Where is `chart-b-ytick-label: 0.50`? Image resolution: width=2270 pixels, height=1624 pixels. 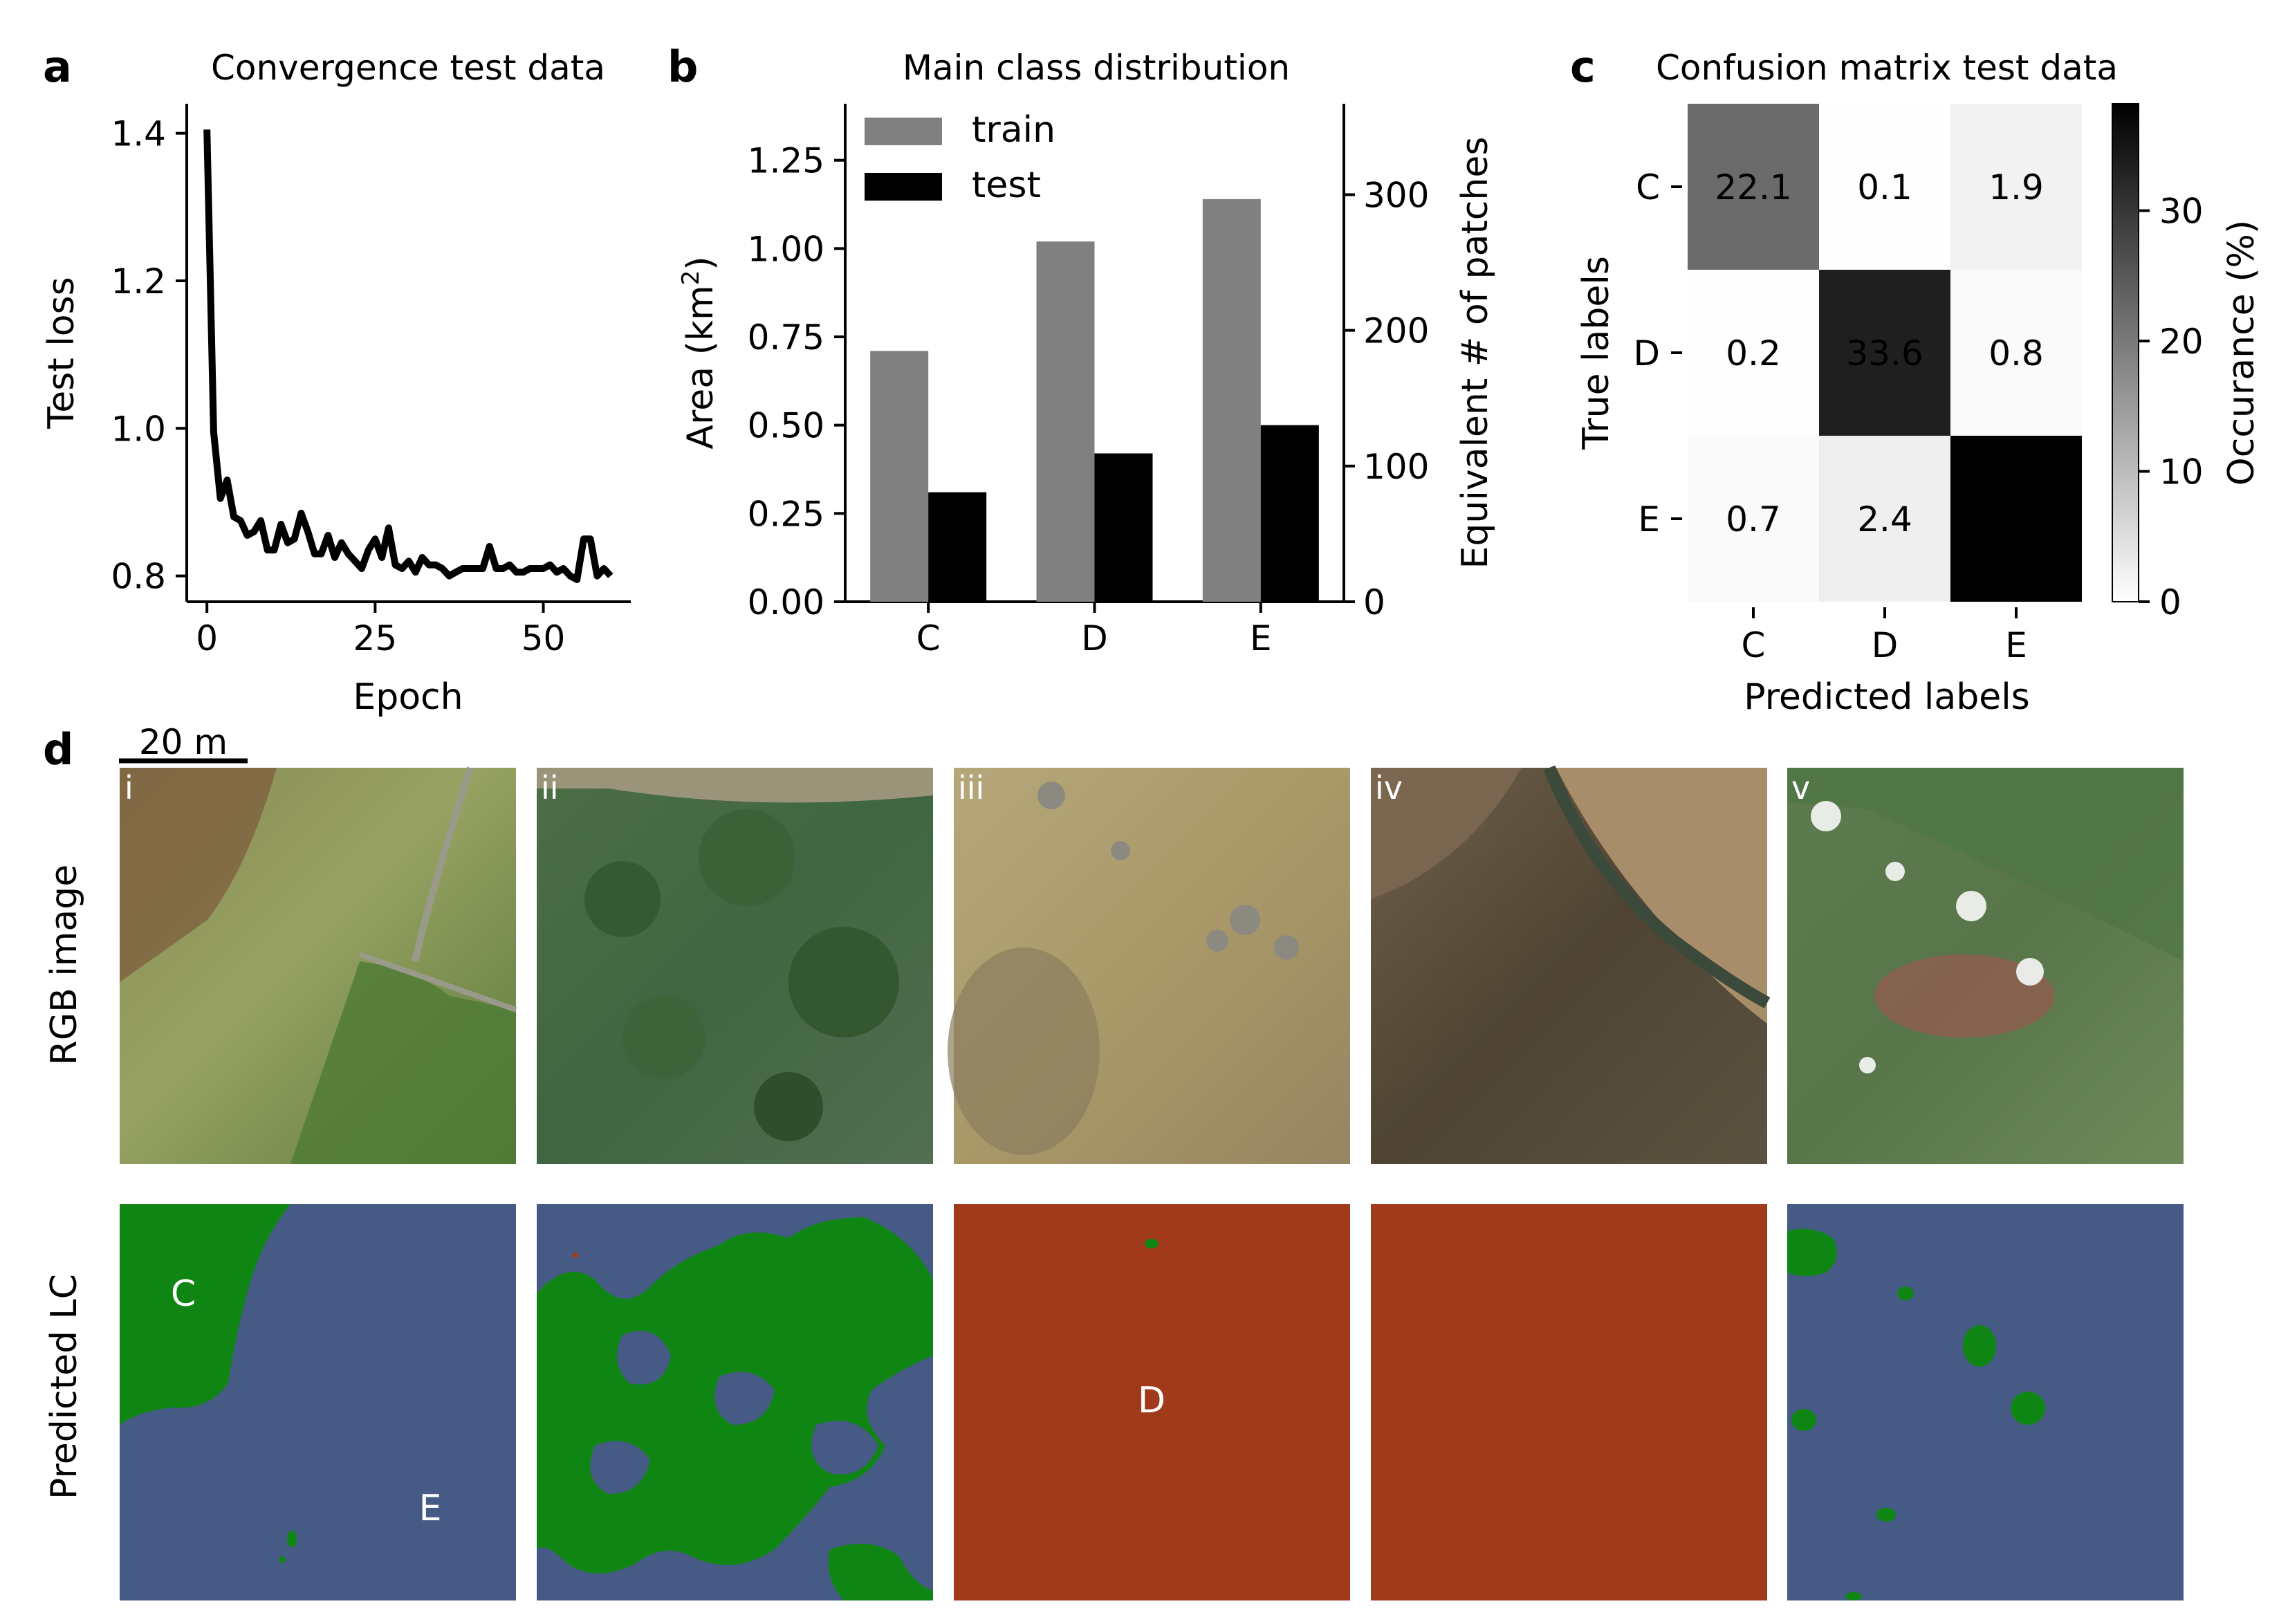 chart-b-ytick-label: 0.50 is located at coordinates (786, 426).